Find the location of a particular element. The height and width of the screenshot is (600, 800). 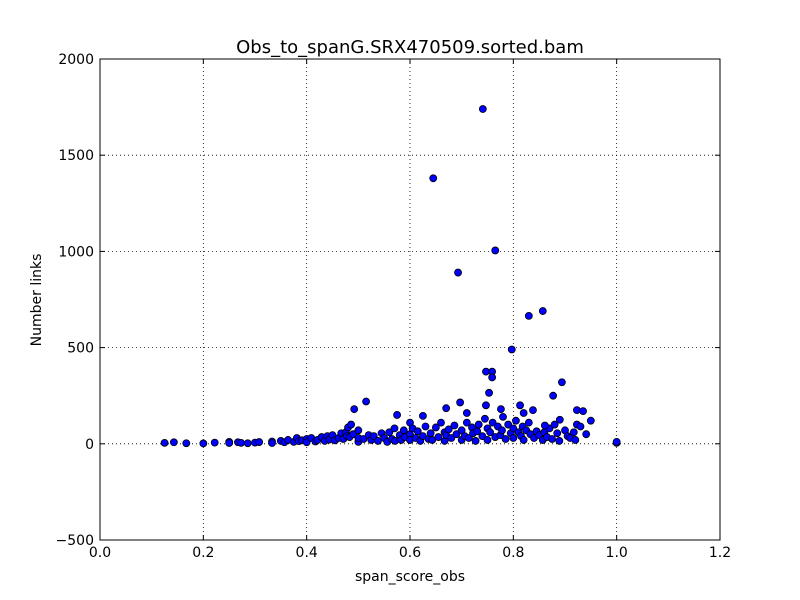

y-axis-label: Number links is located at coordinates (37, 300).